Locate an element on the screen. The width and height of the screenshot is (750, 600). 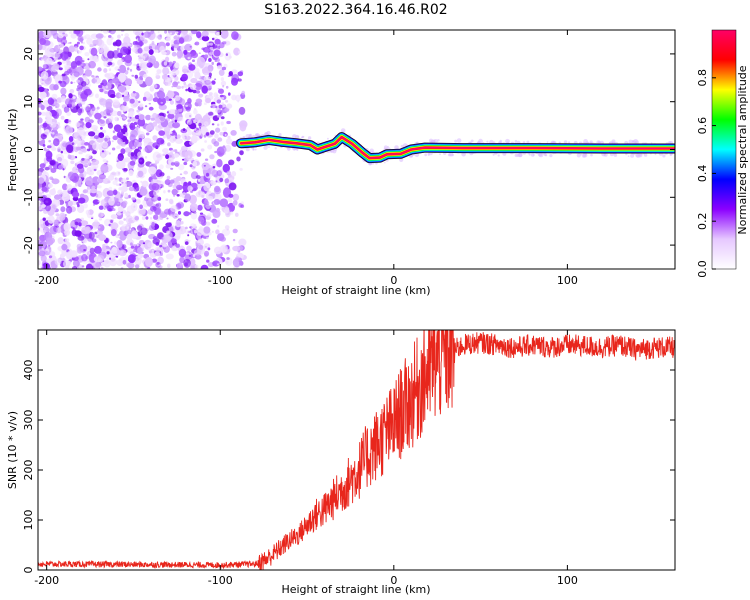
x-tick-label: -200 is located at coordinates (46, 280).